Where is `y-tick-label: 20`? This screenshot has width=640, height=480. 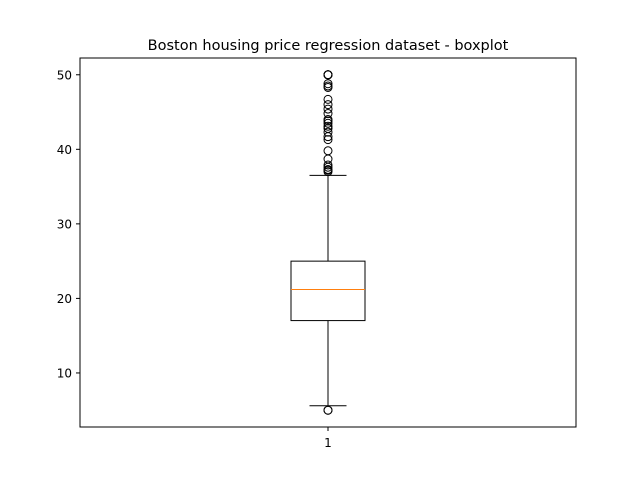
y-tick-label: 20 is located at coordinates (64, 299).